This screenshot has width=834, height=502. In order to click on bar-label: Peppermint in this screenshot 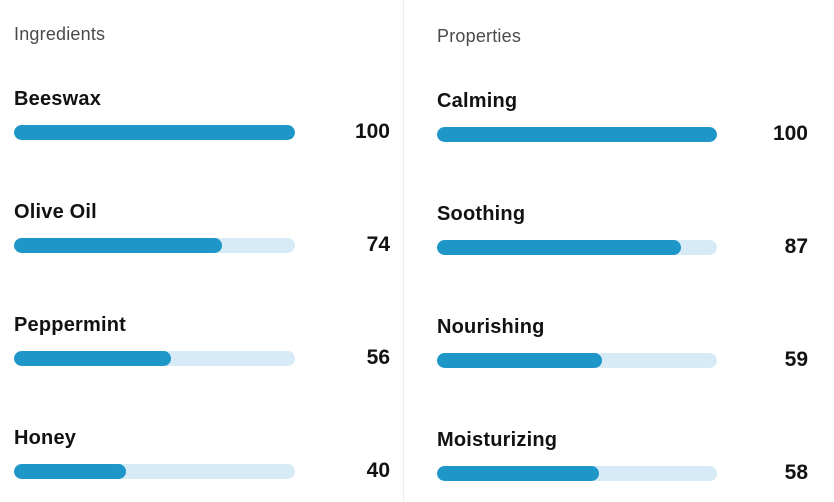, I will do `click(70, 325)`.